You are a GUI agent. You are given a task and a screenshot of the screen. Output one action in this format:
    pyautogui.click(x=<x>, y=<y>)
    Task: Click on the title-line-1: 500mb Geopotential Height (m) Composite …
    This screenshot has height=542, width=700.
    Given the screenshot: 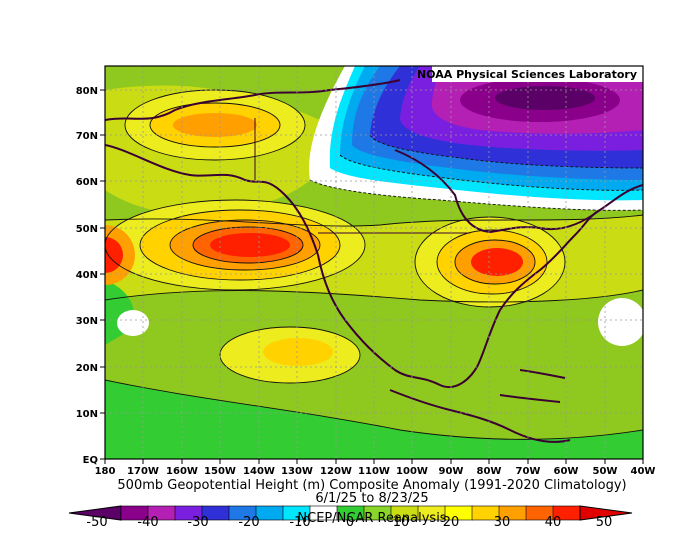 What is the action you would take?
    pyautogui.click(x=371, y=485)
    